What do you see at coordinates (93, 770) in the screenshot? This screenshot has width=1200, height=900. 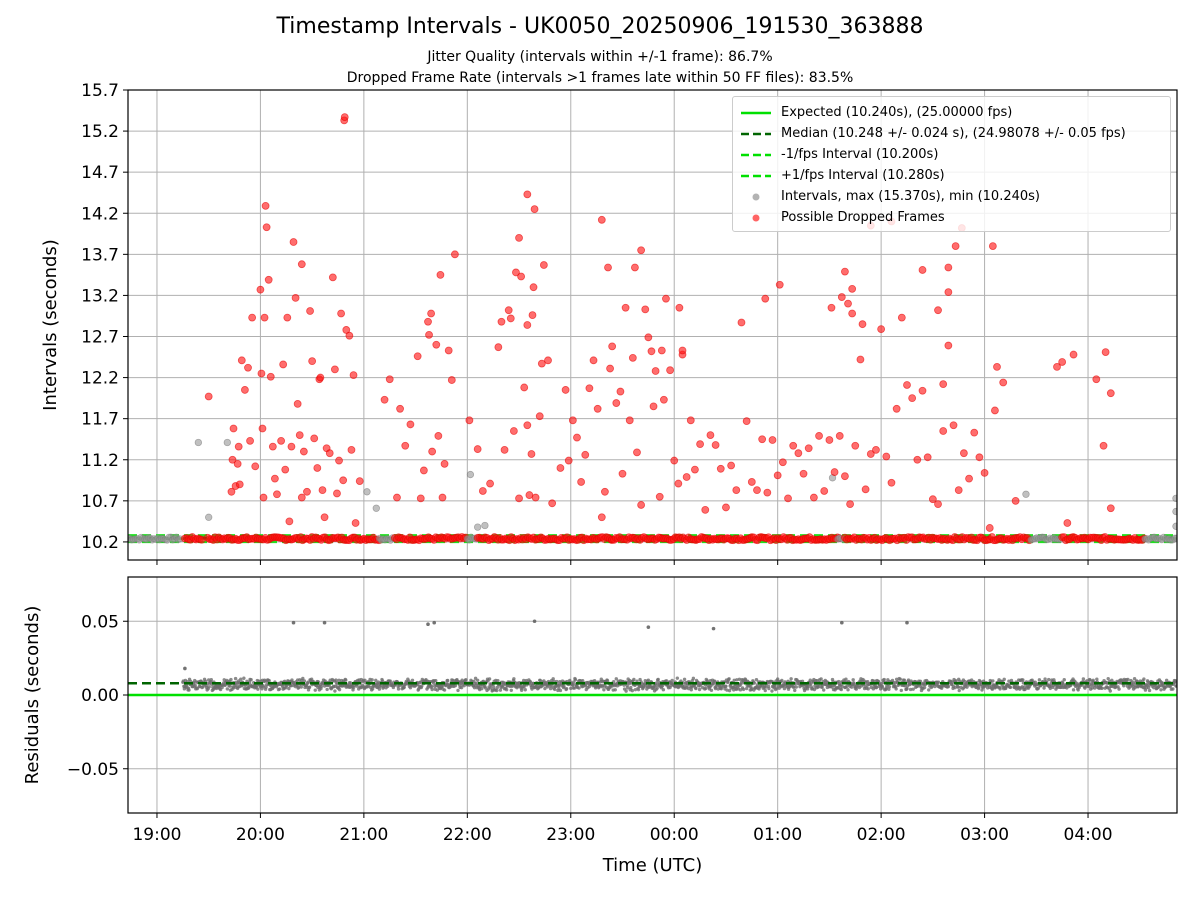 I see `residual-y-tick-label: −0.05` at bounding box center [93, 770].